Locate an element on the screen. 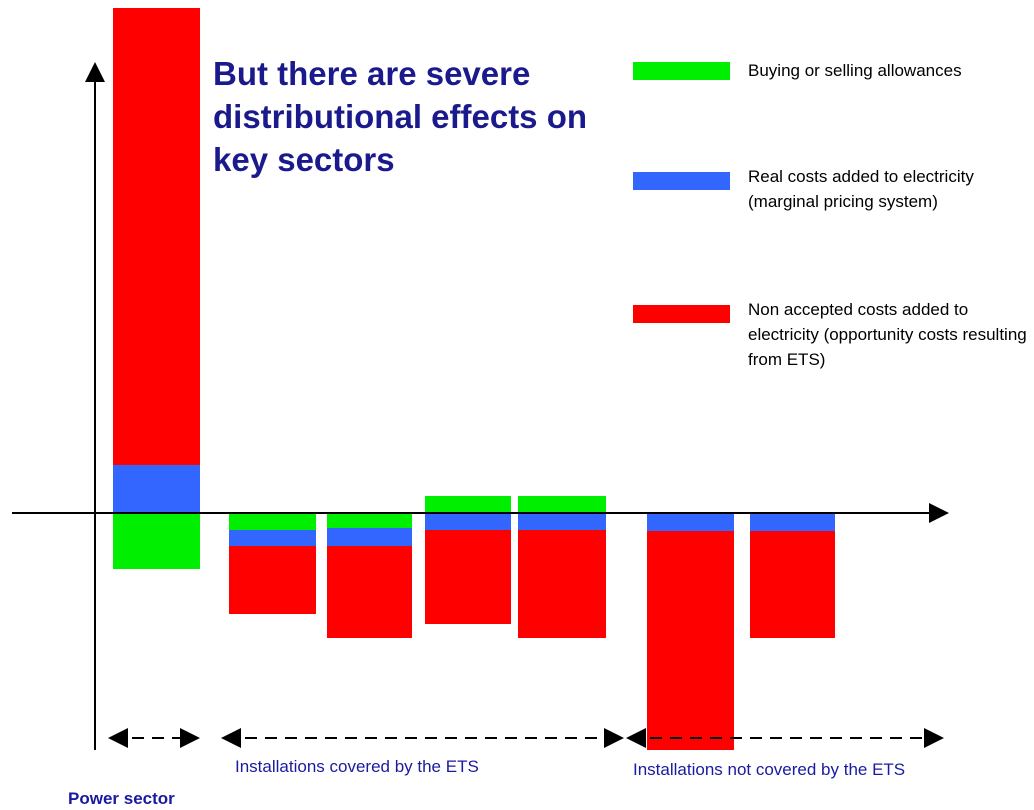 The image size is (1034, 810). legend-label: Buying or selling allowances is located at coordinates (855, 70).